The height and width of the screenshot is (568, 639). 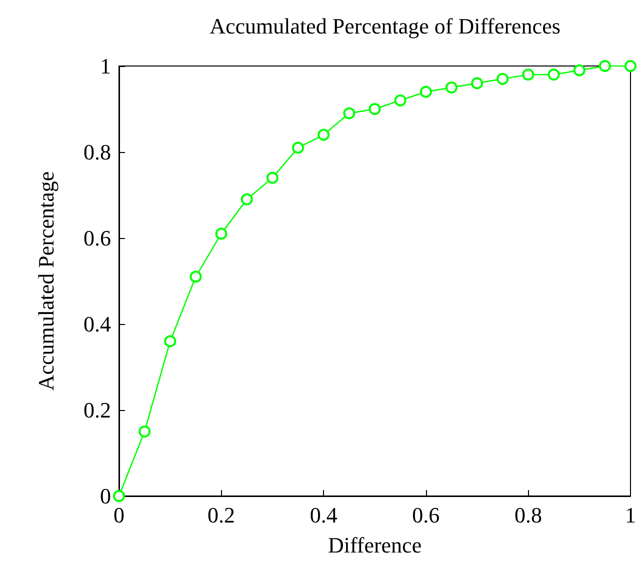 I want to click on y-tick-label: 0.8, so click(x=97, y=152).